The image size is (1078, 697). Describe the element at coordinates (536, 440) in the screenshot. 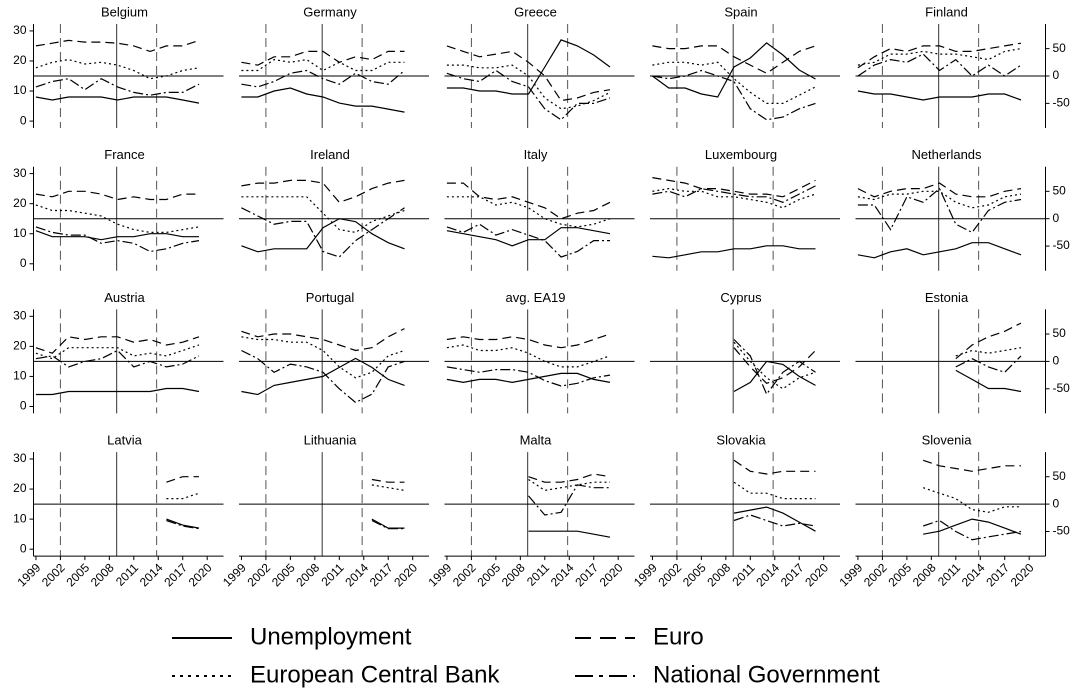

I see `panel-title: Malta` at that location.